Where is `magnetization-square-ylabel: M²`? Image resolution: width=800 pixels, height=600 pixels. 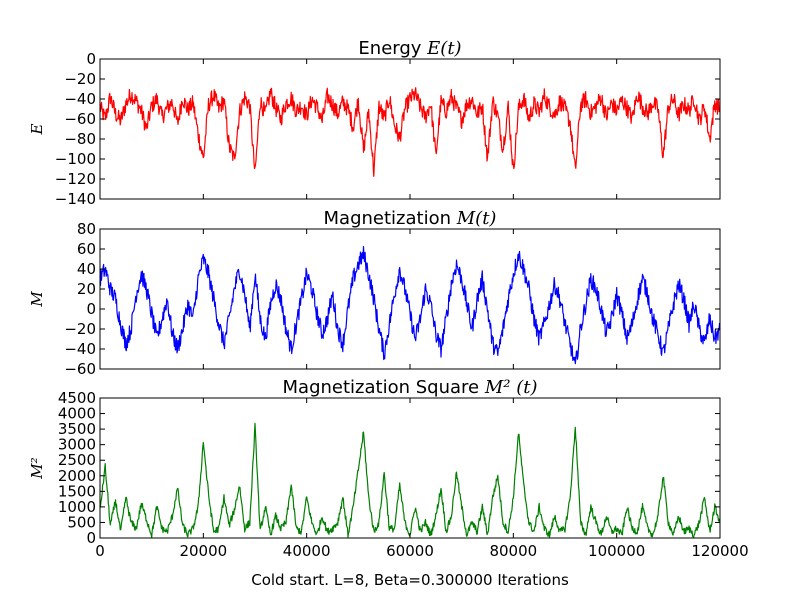 magnetization-square-ylabel: M² is located at coordinates (37, 468).